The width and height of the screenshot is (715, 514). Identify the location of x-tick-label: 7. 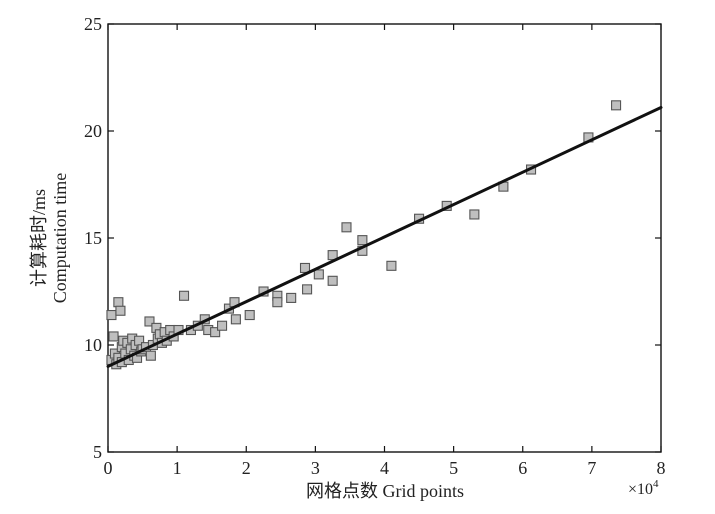
(591, 468).